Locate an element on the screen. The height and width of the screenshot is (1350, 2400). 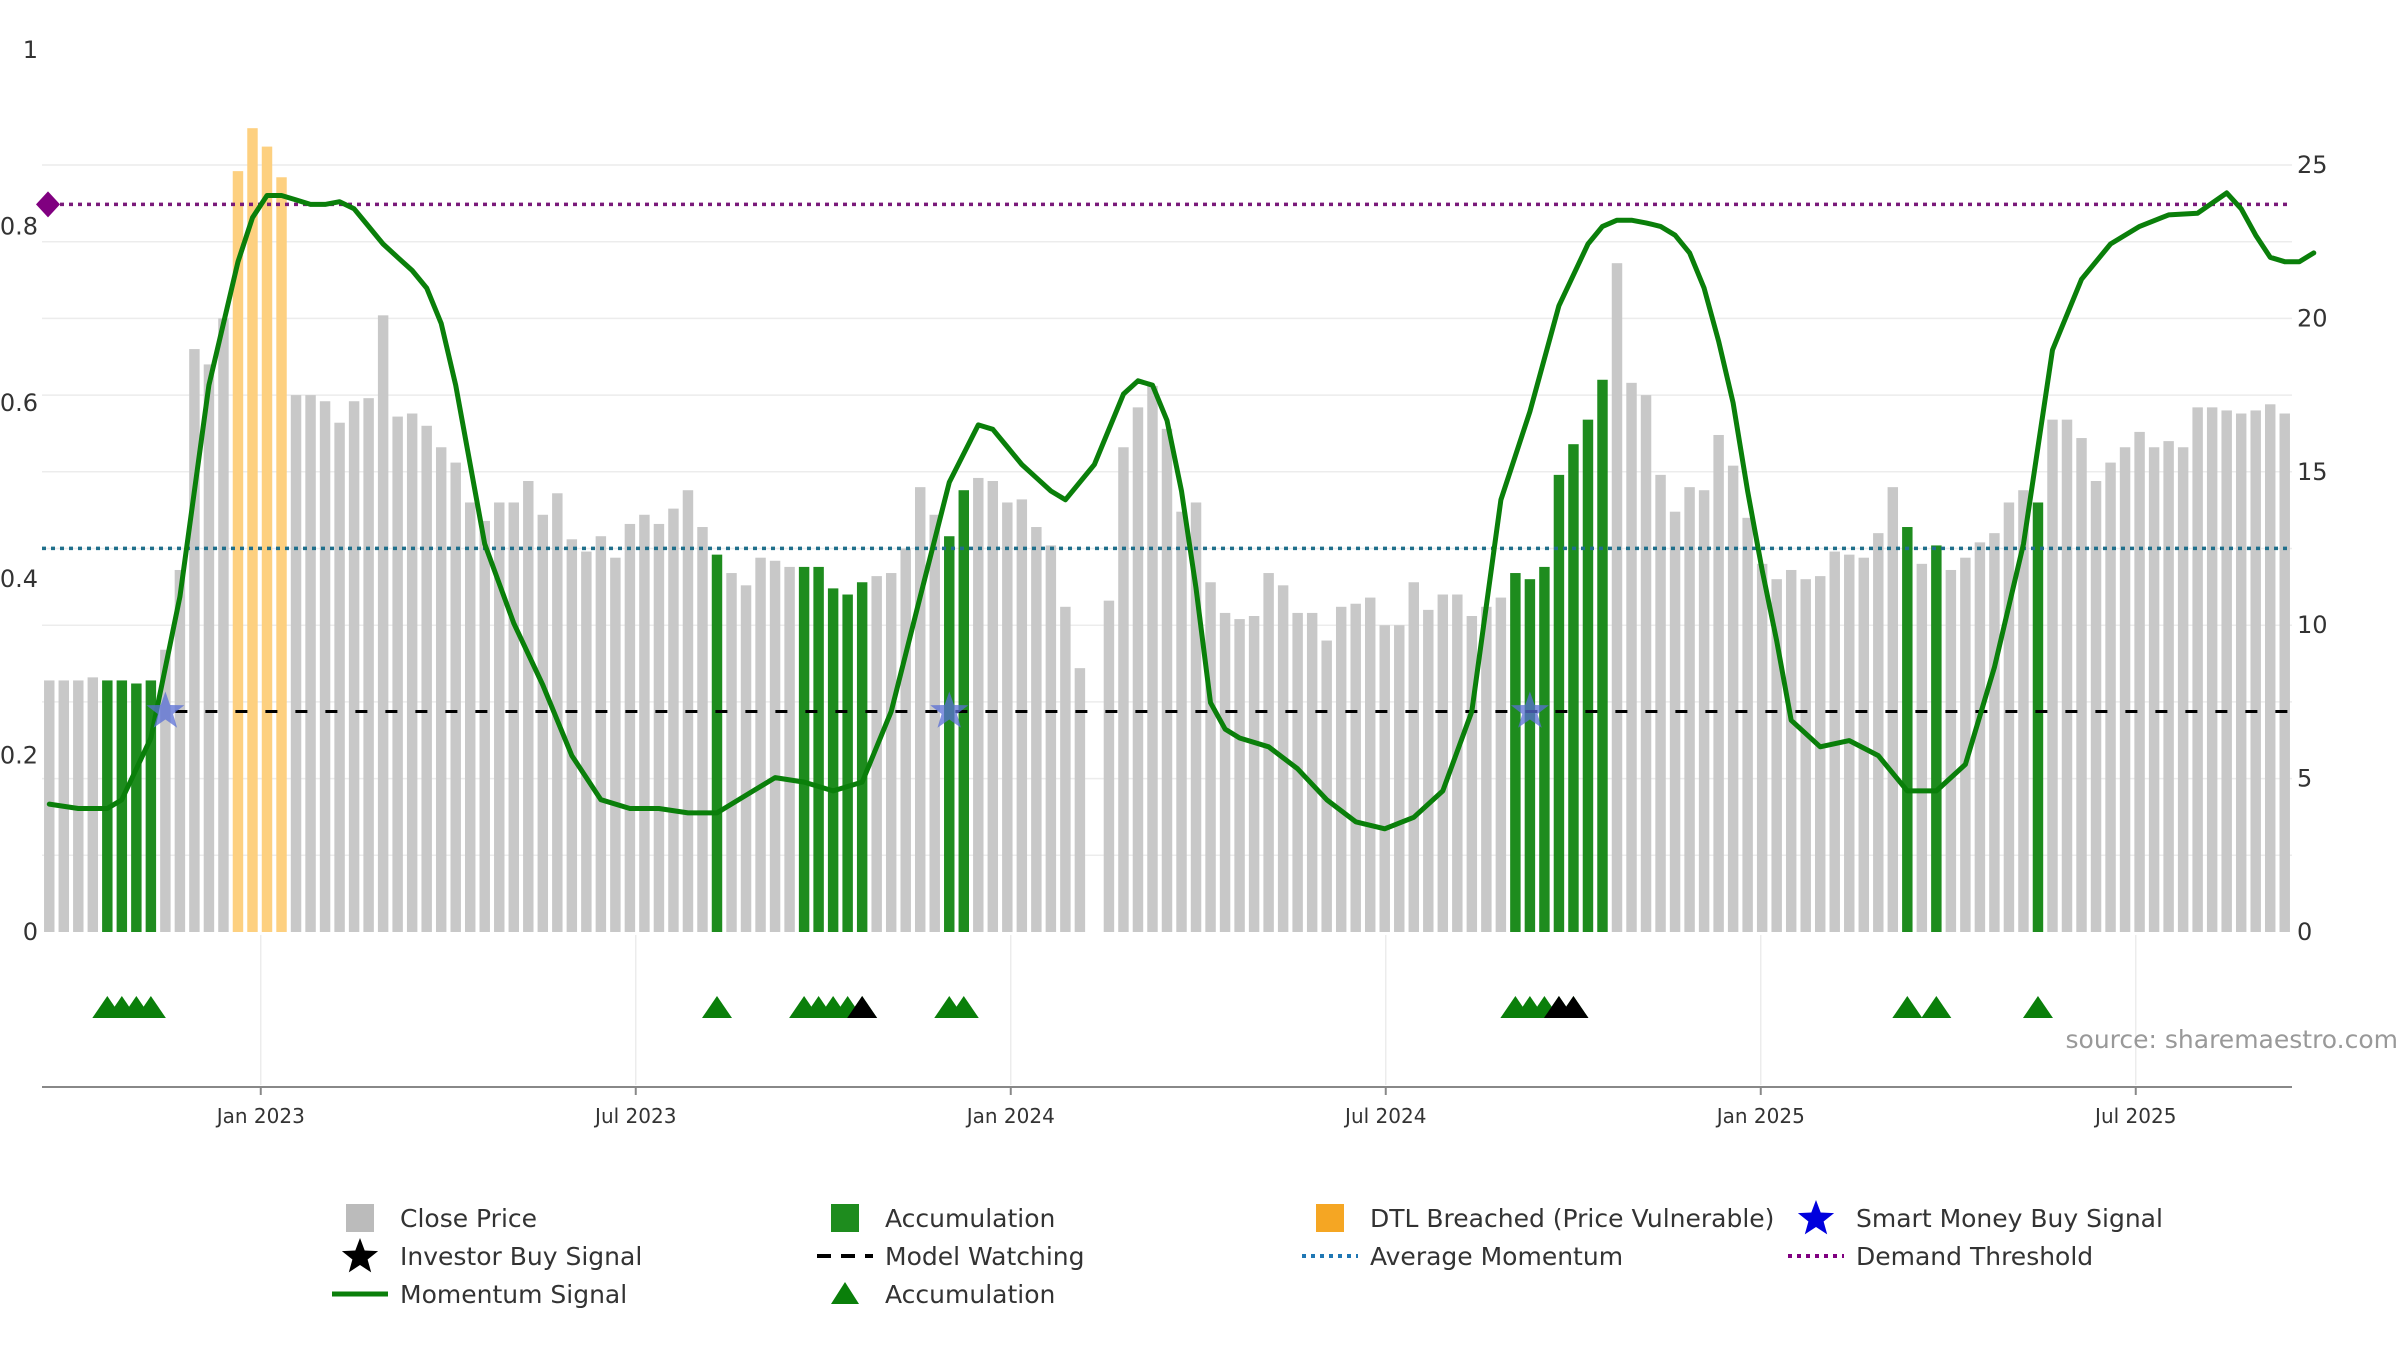
y-left-tick-label: 0.6 is located at coordinates (19, 403).